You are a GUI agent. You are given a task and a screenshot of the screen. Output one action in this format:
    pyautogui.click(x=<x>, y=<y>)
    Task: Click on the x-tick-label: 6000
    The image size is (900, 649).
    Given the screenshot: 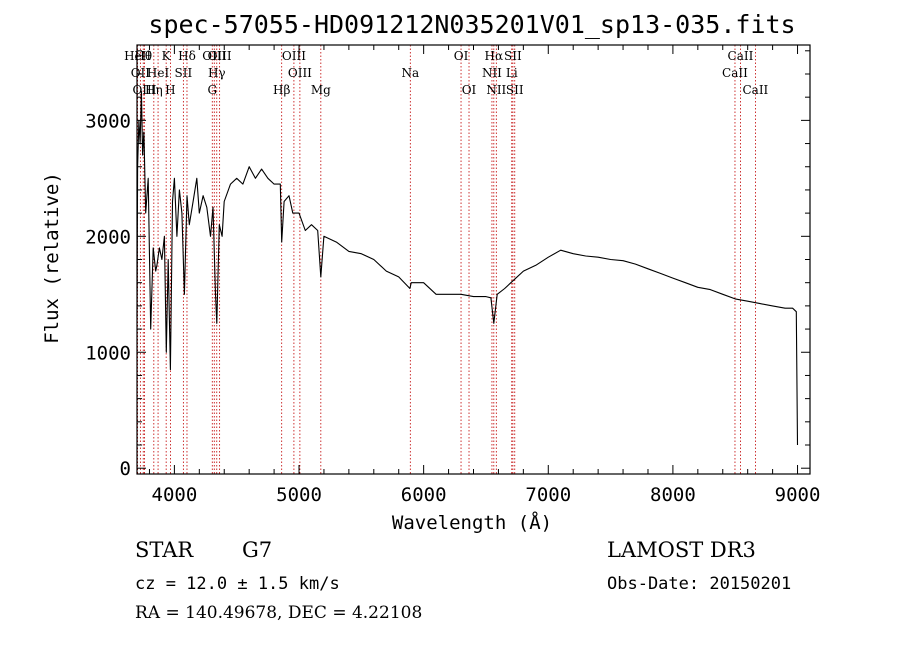 What is the action you would take?
    pyautogui.click(x=424, y=495)
    